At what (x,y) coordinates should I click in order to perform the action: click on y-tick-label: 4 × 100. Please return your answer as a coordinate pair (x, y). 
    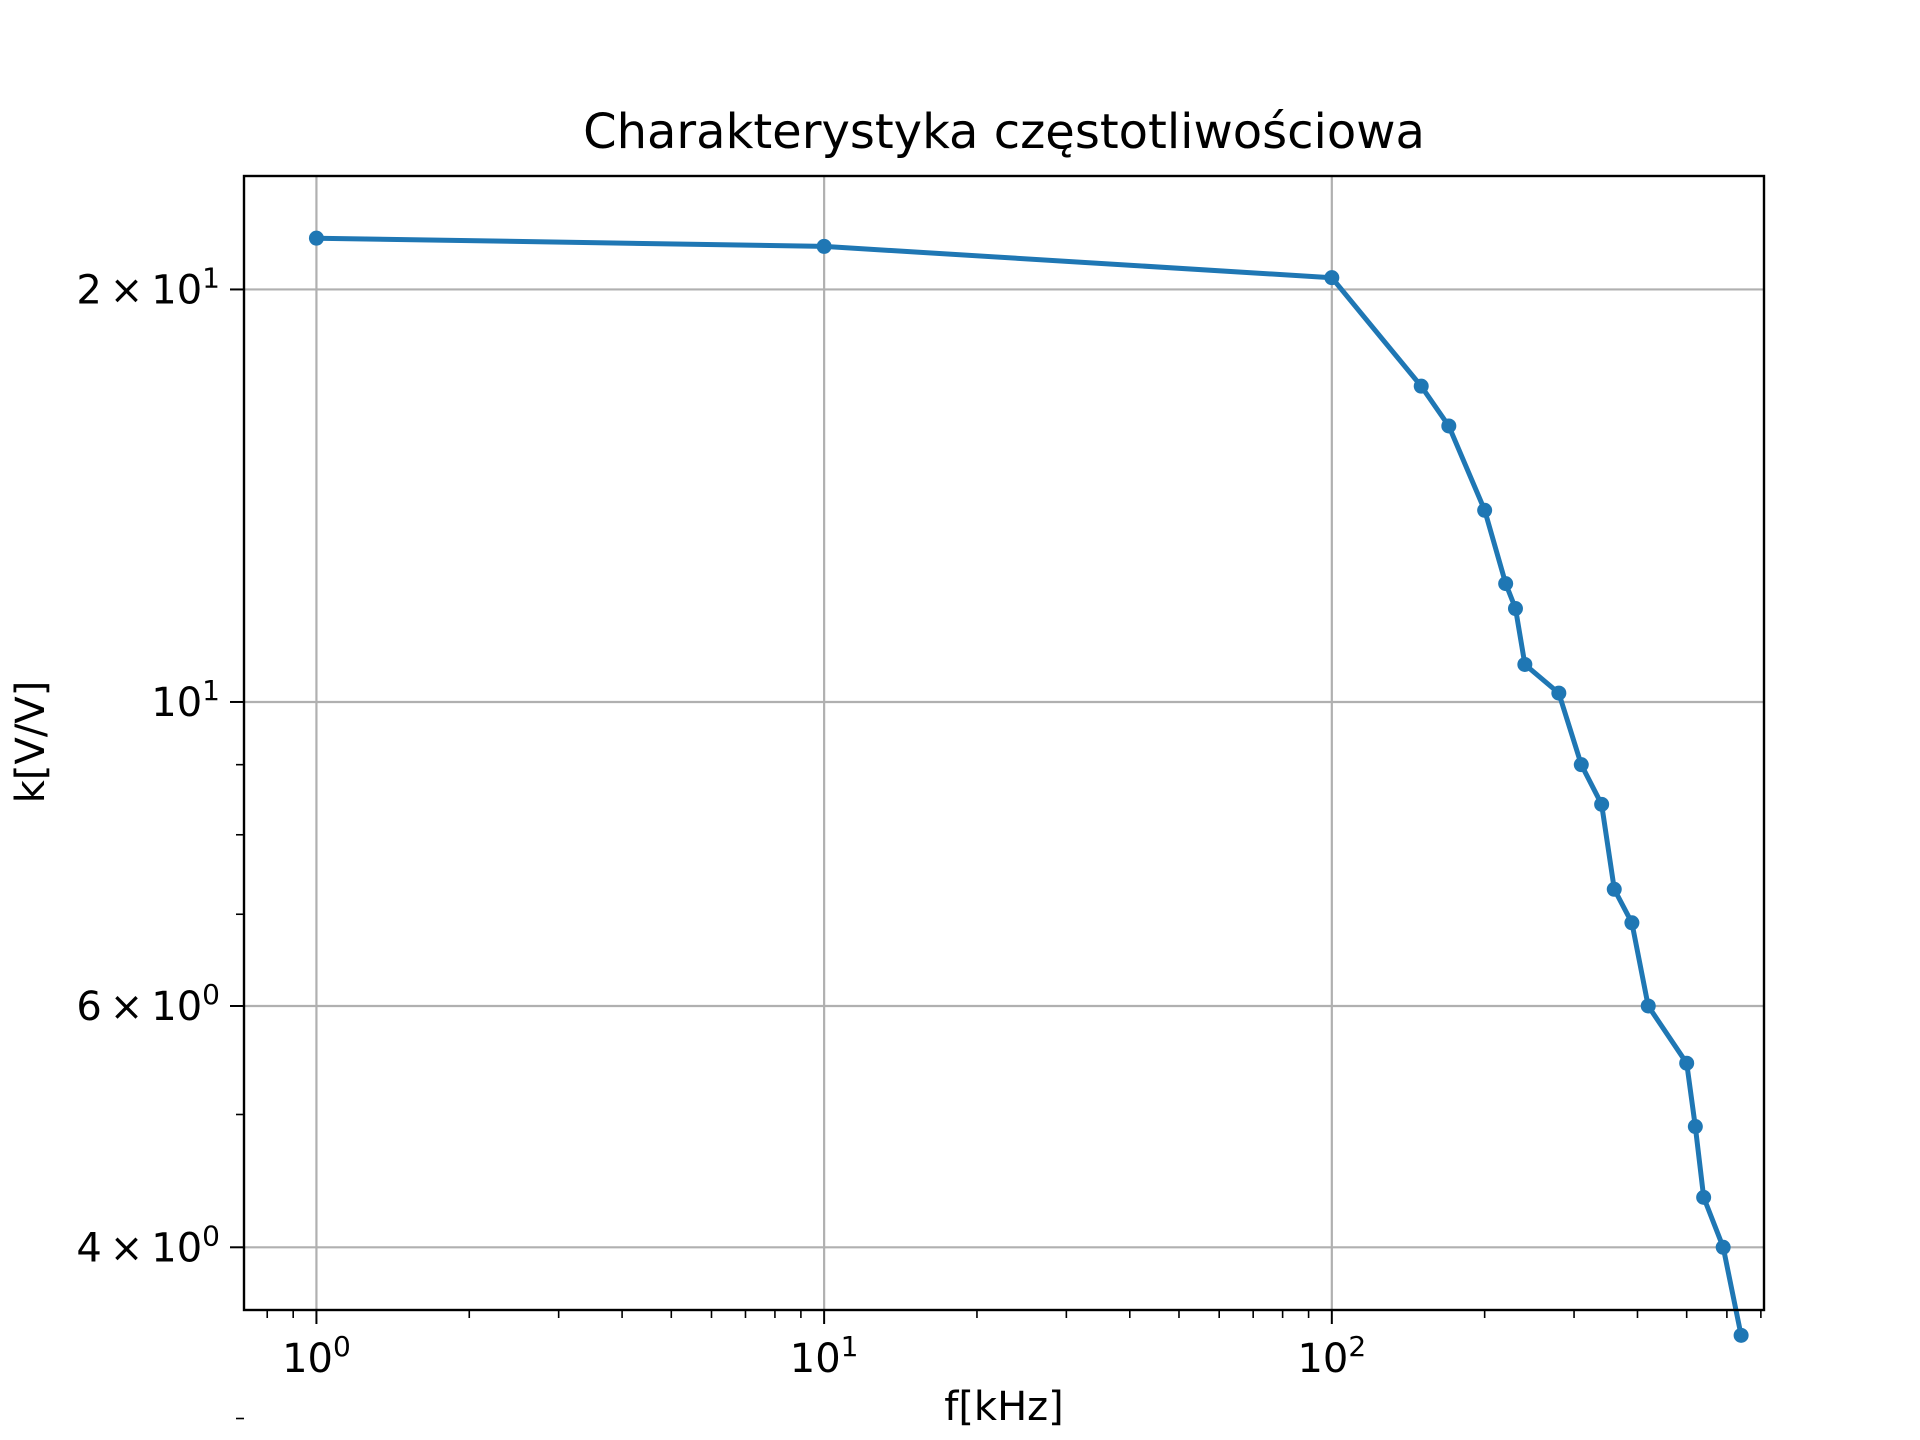
    Looking at the image, I should click on (148, 1245).